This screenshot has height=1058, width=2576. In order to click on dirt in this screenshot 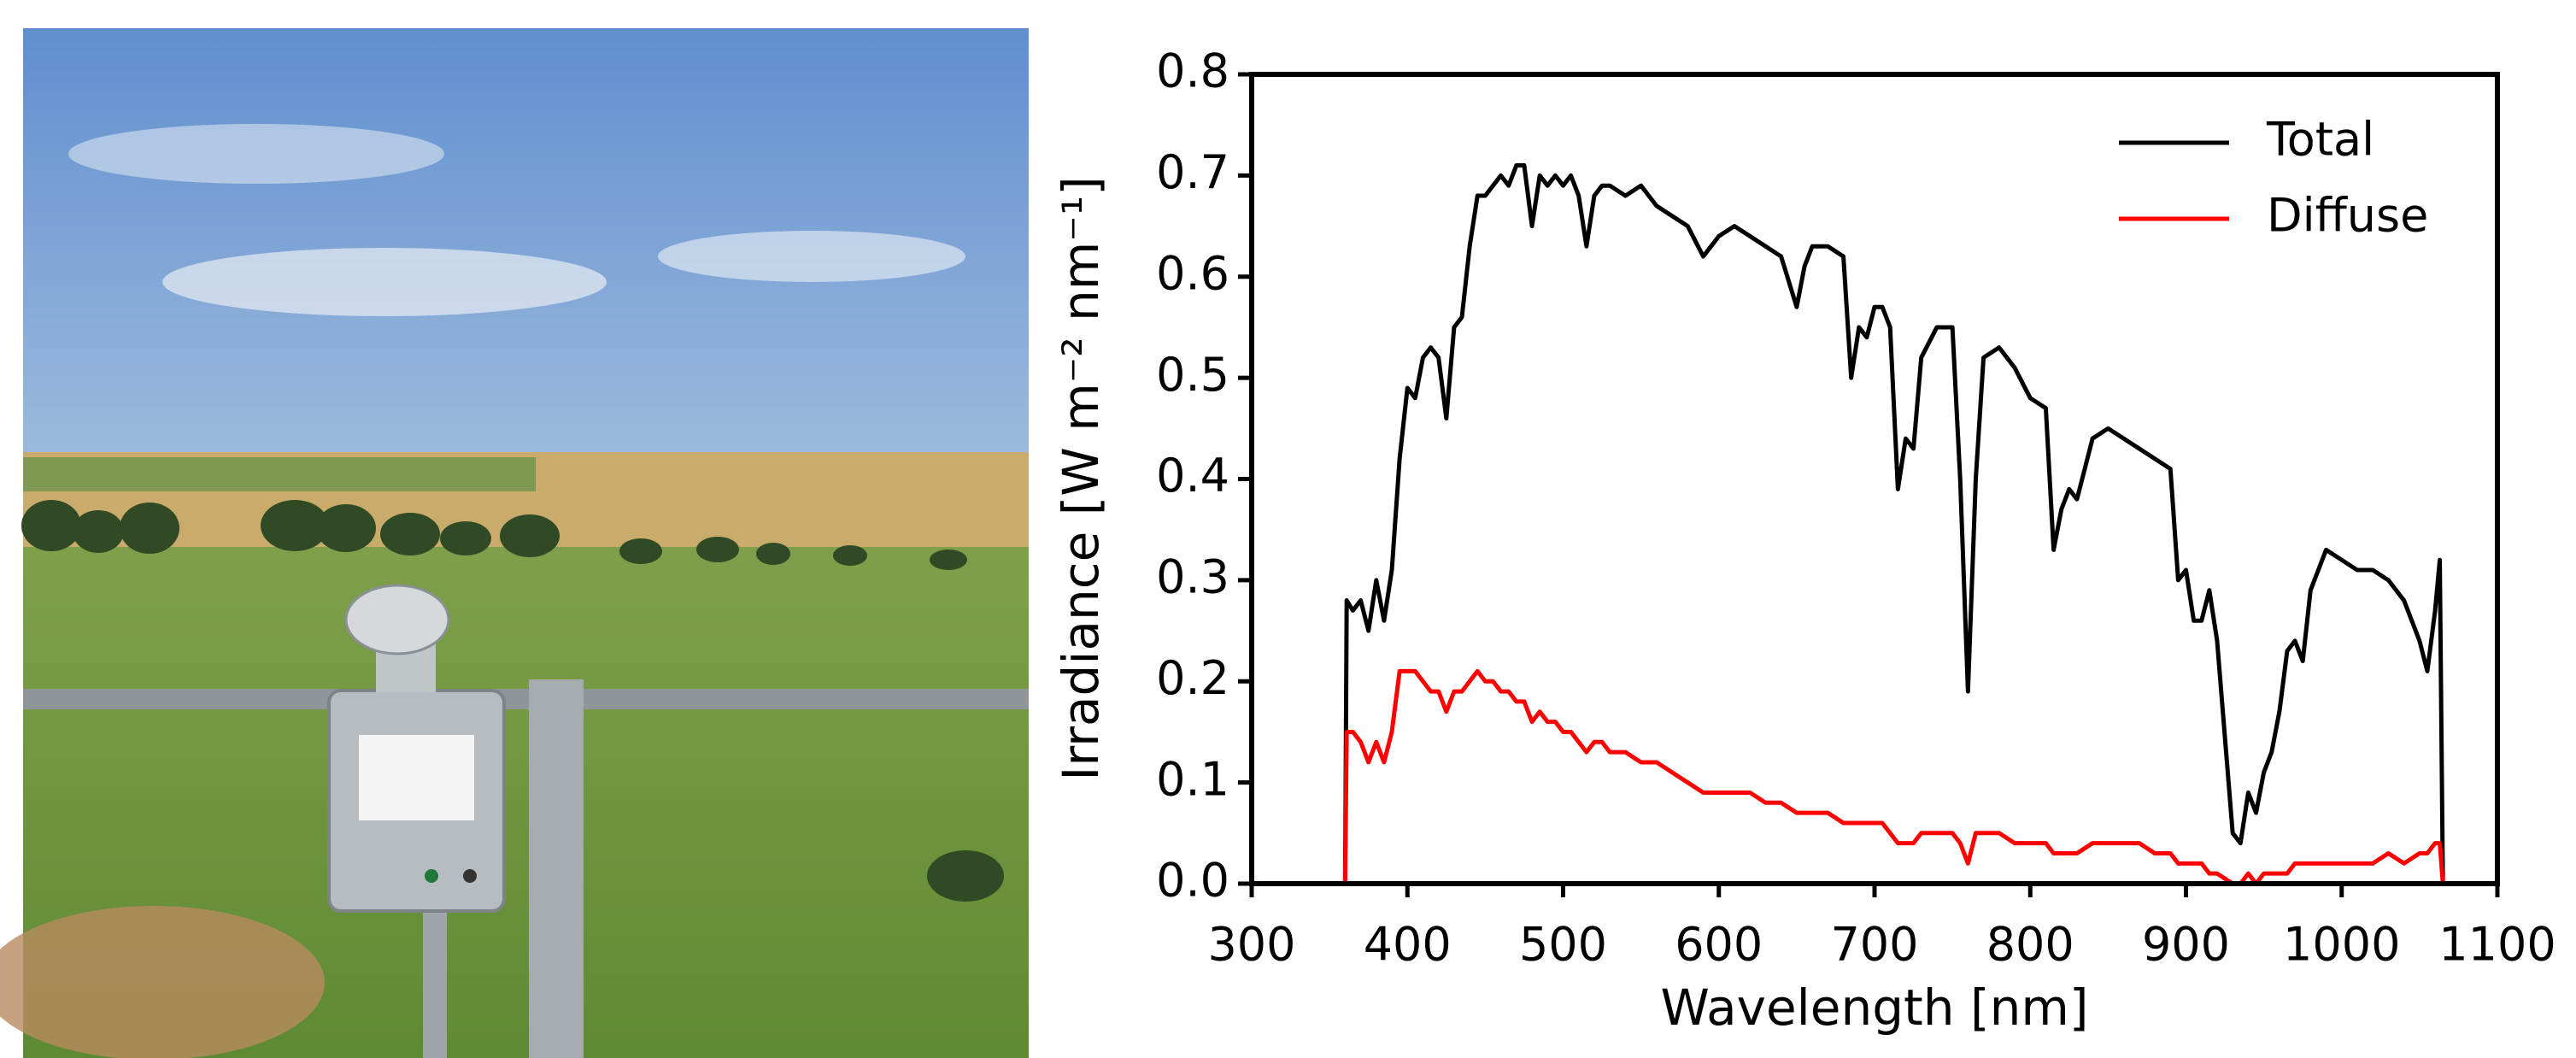, I will do `click(162, 982)`.